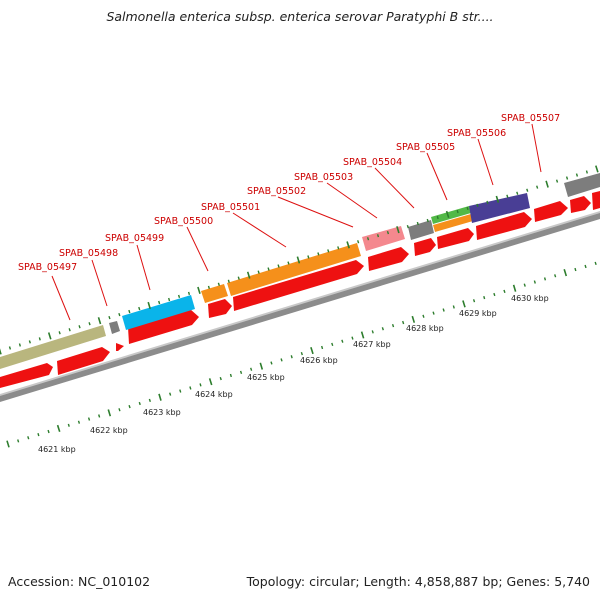 This screenshot has width=600, height=600. What do you see at coordinates (158, 312) in the screenshot?
I see `feature-block-cyan` at bounding box center [158, 312].